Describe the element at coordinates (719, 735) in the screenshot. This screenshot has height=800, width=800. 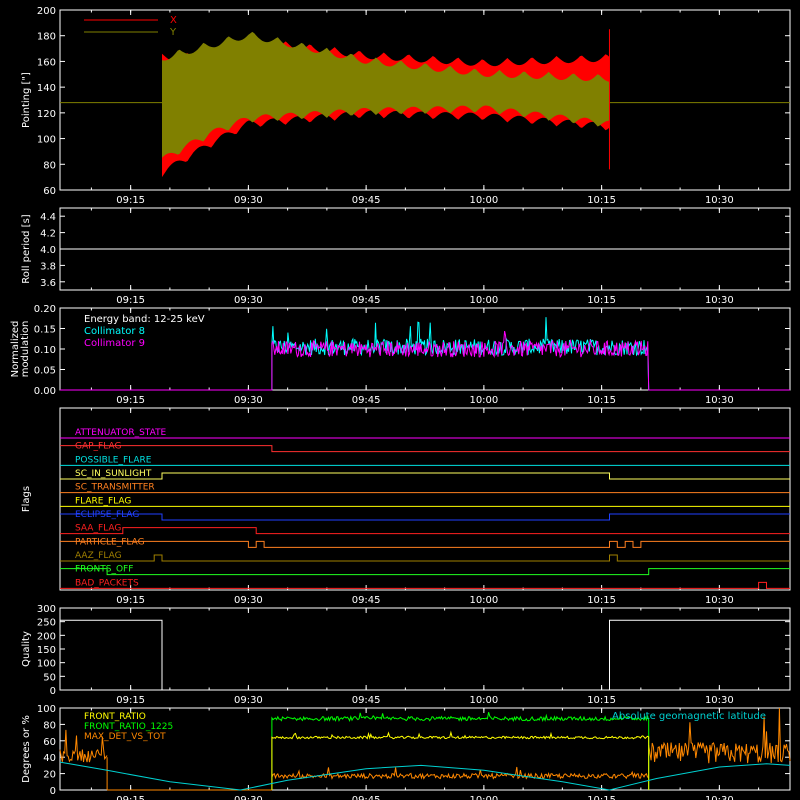
I see `series-max-det-vs-tot-post` at that location.